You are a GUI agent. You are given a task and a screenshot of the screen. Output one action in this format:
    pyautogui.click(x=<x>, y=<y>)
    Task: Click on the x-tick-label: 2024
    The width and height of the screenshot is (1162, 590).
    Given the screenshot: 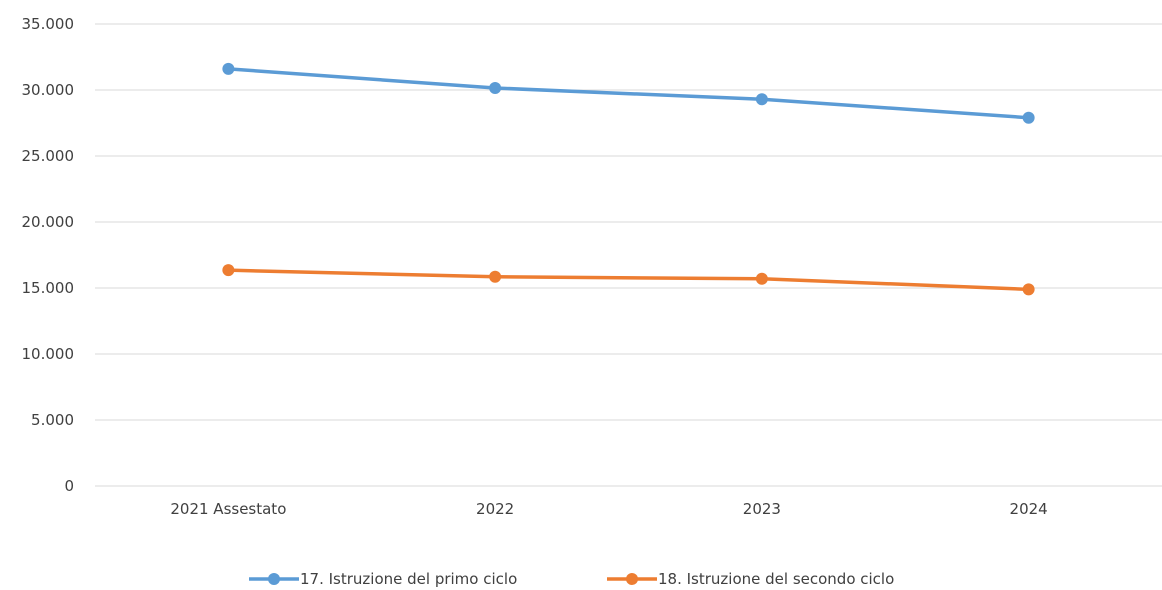 What is the action you would take?
    pyautogui.click(x=1029, y=509)
    